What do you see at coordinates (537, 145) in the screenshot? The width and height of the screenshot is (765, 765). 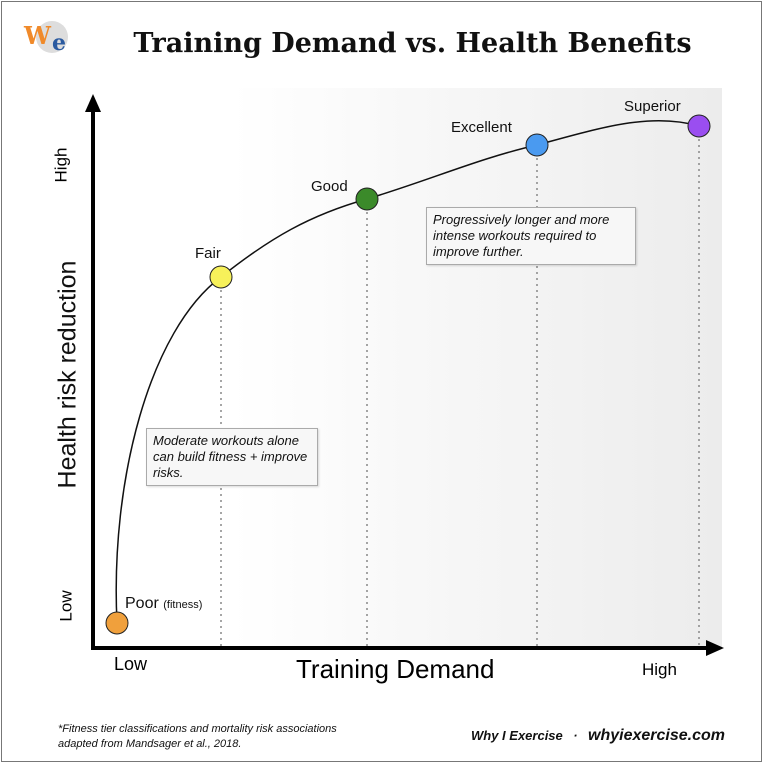 I see `point-excellent` at bounding box center [537, 145].